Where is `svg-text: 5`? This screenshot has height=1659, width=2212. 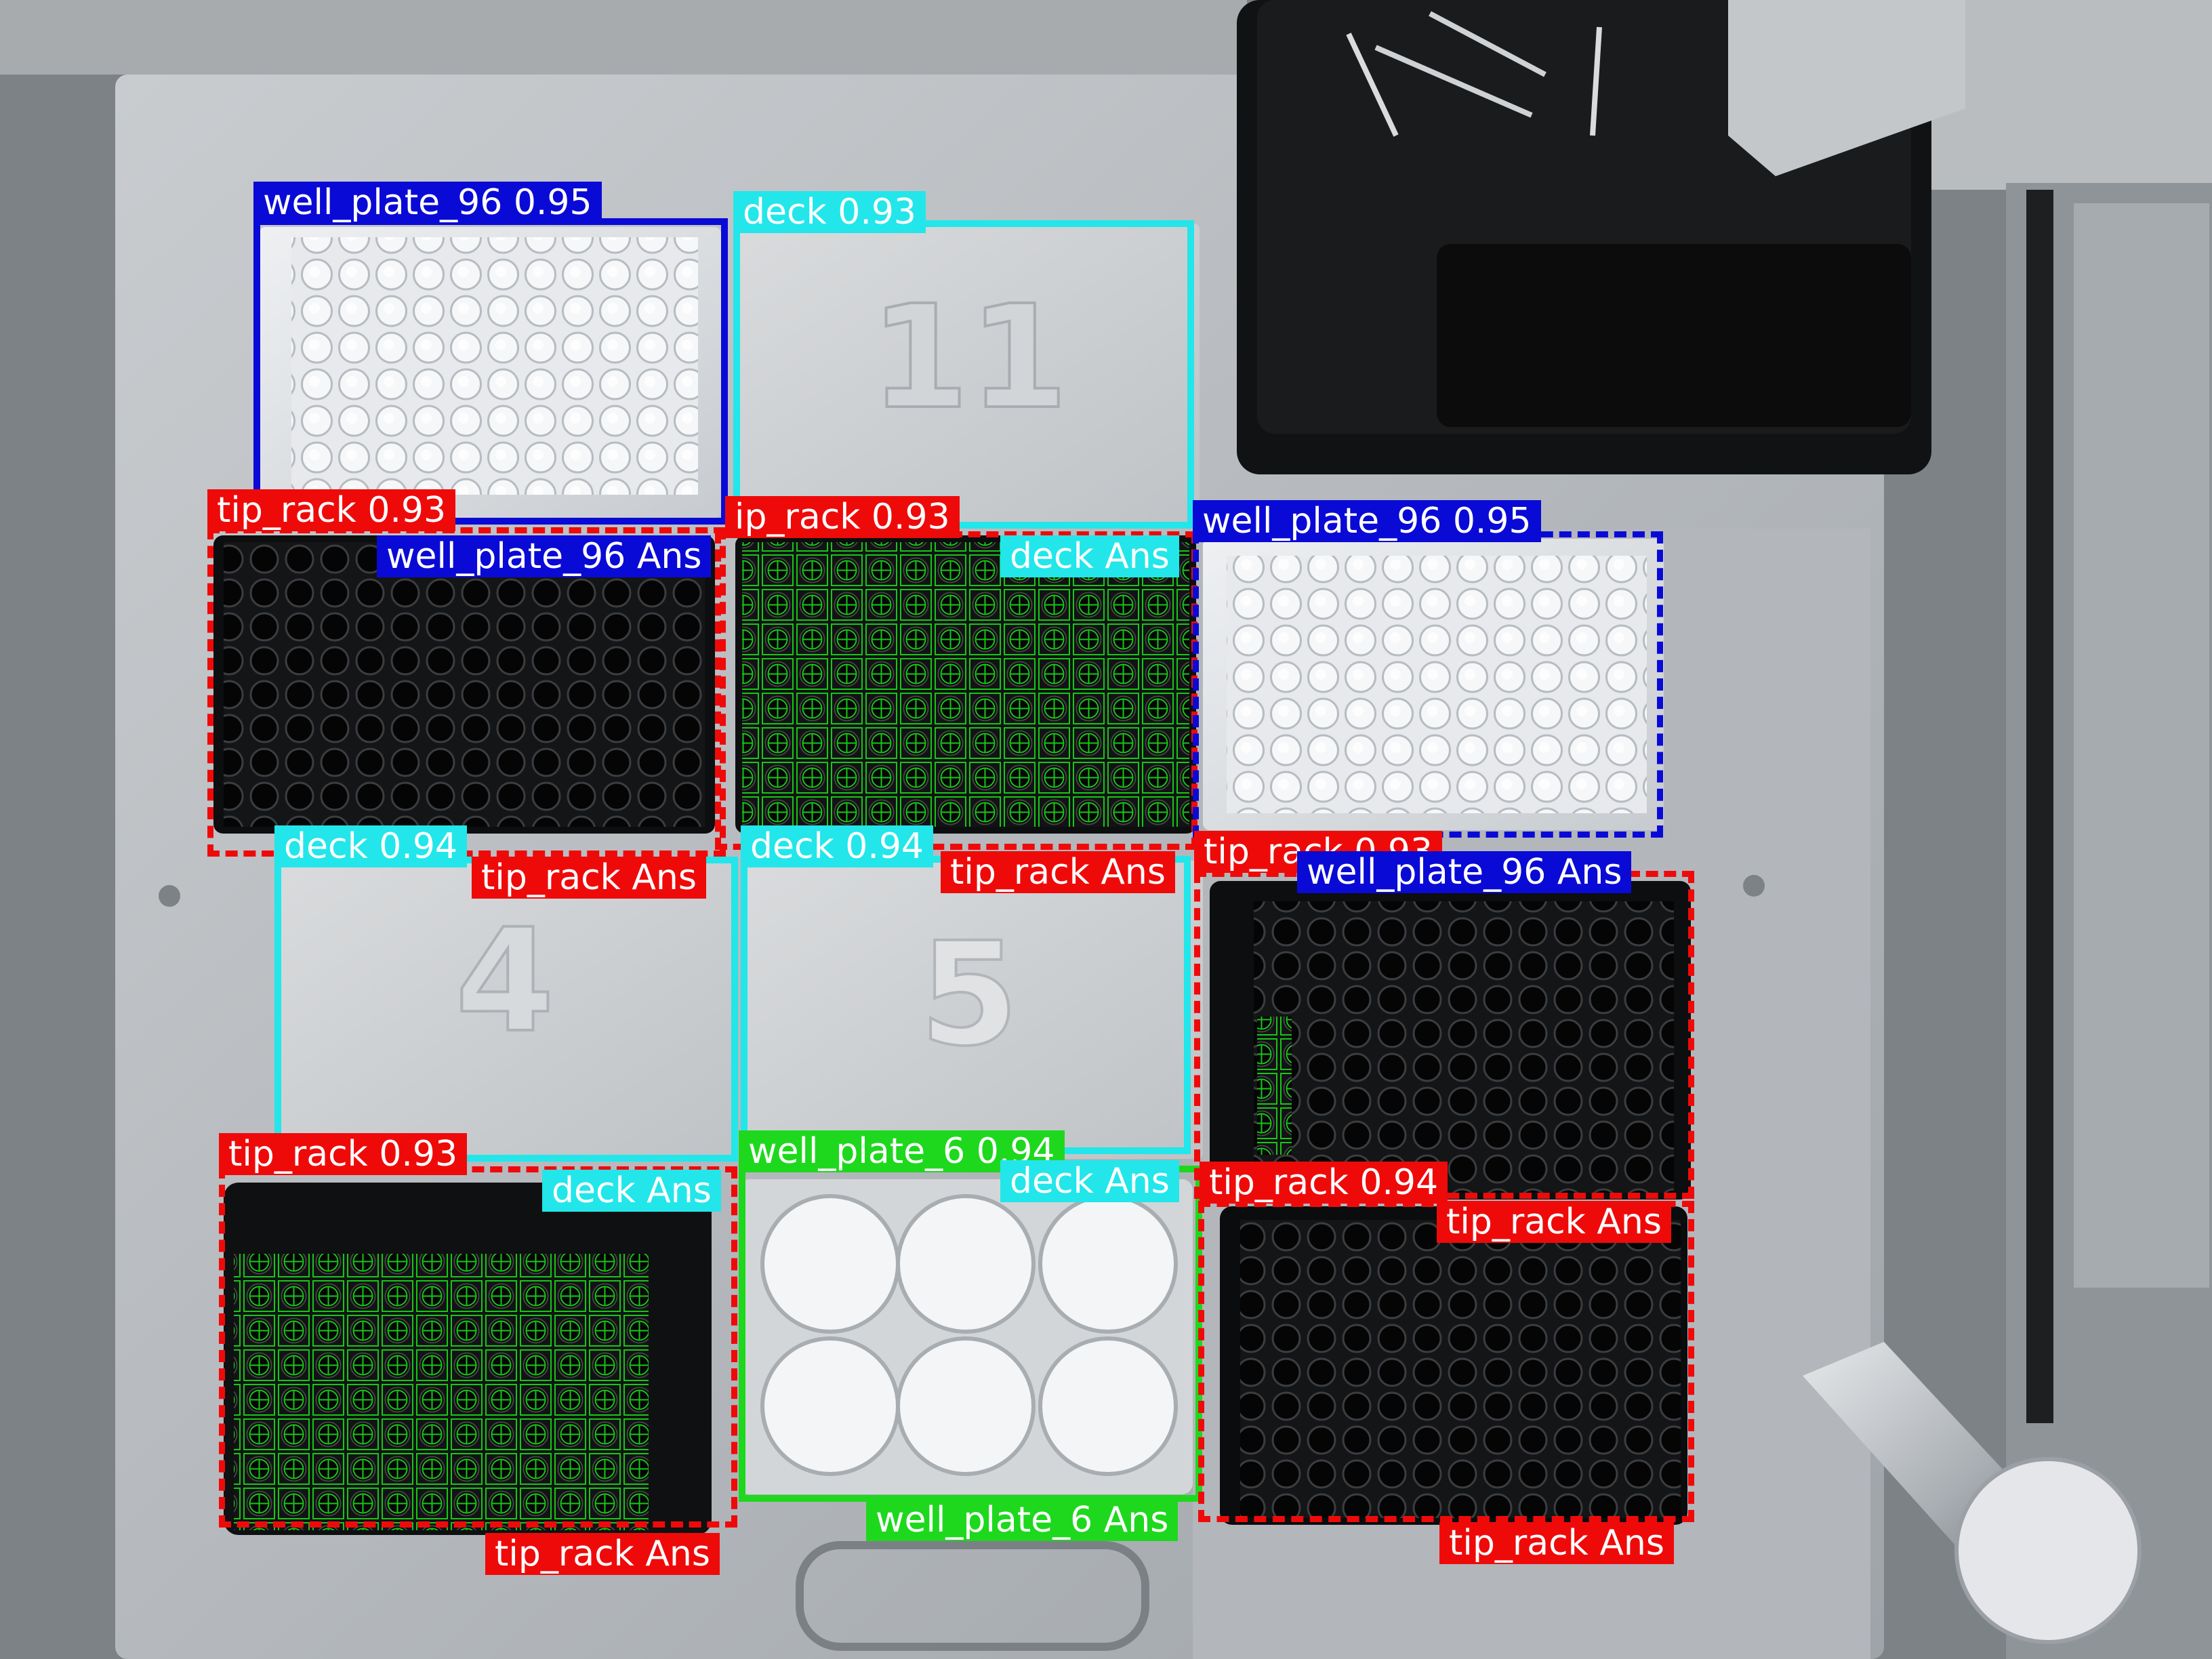 svg-text: 5 is located at coordinates (970, 995).